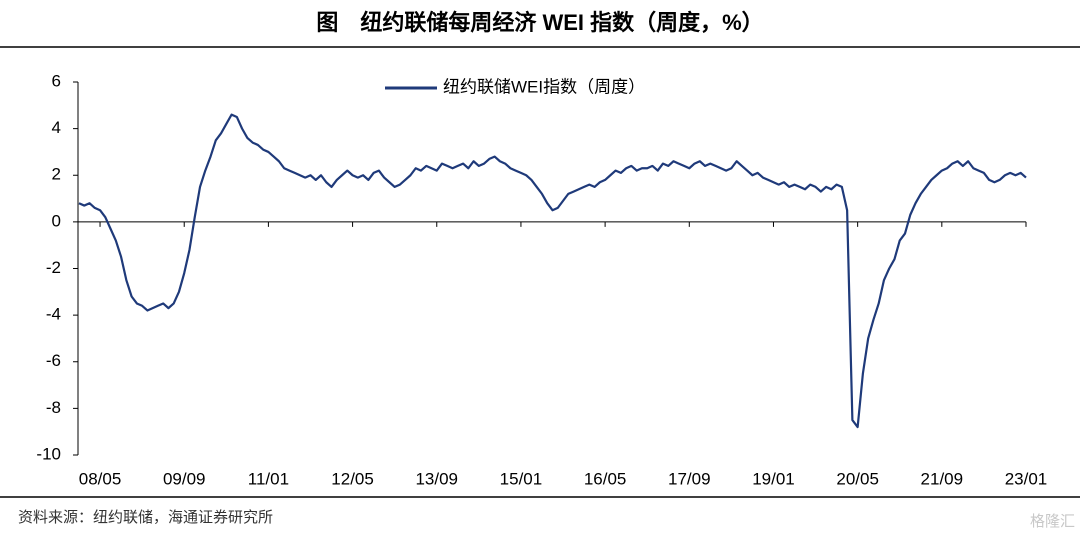 The width and height of the screenshot is (1080, 540). What do you see at coordinates (100, 478) in the screenshot?
I see `x-tick-label: 08/05` at bounding box center [100, 478].